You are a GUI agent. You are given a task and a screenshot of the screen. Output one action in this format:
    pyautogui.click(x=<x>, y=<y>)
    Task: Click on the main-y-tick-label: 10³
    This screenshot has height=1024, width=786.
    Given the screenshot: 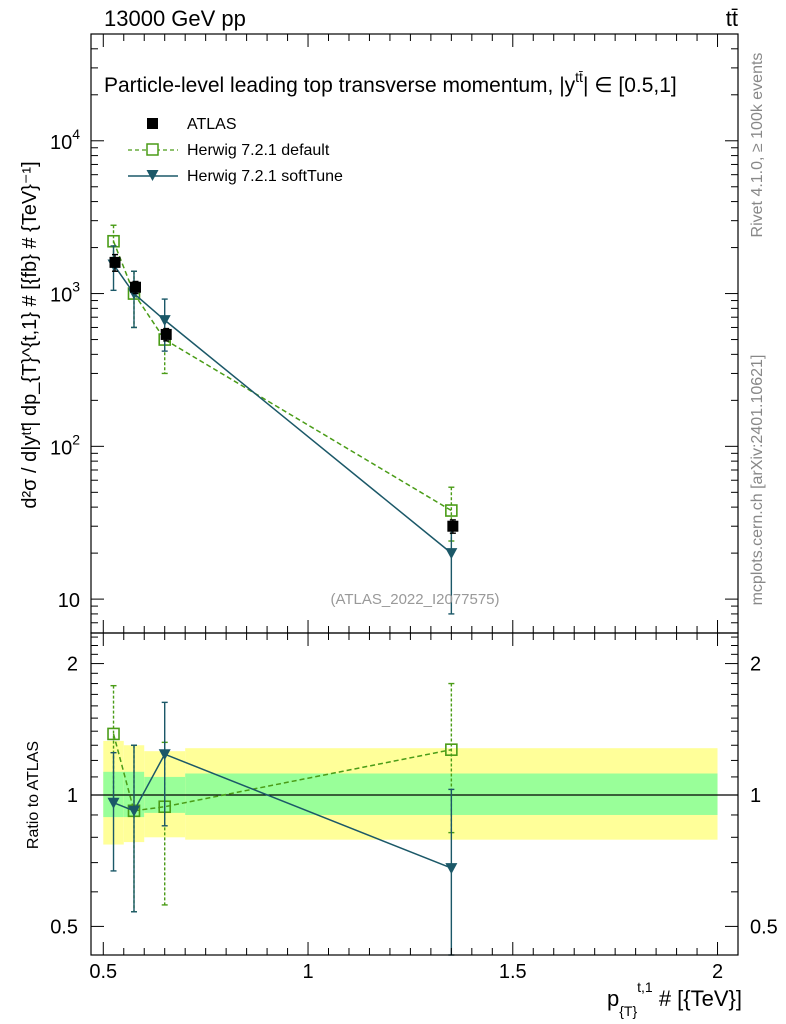 What is the action you would take?
    pyautogui.click(x=65, y=293)
    